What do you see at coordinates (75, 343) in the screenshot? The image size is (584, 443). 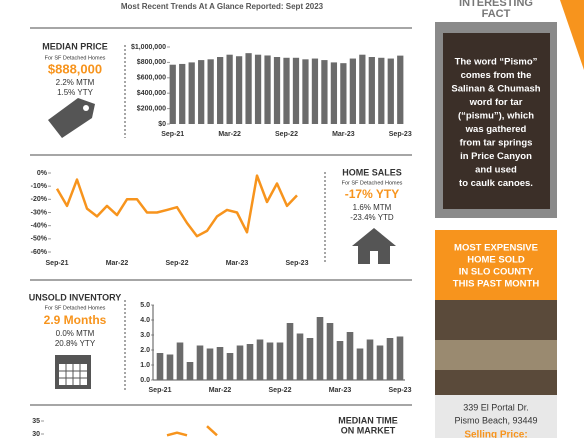 I see `panel-yty: 20.8% YTY` at bounding box center [75, 343].